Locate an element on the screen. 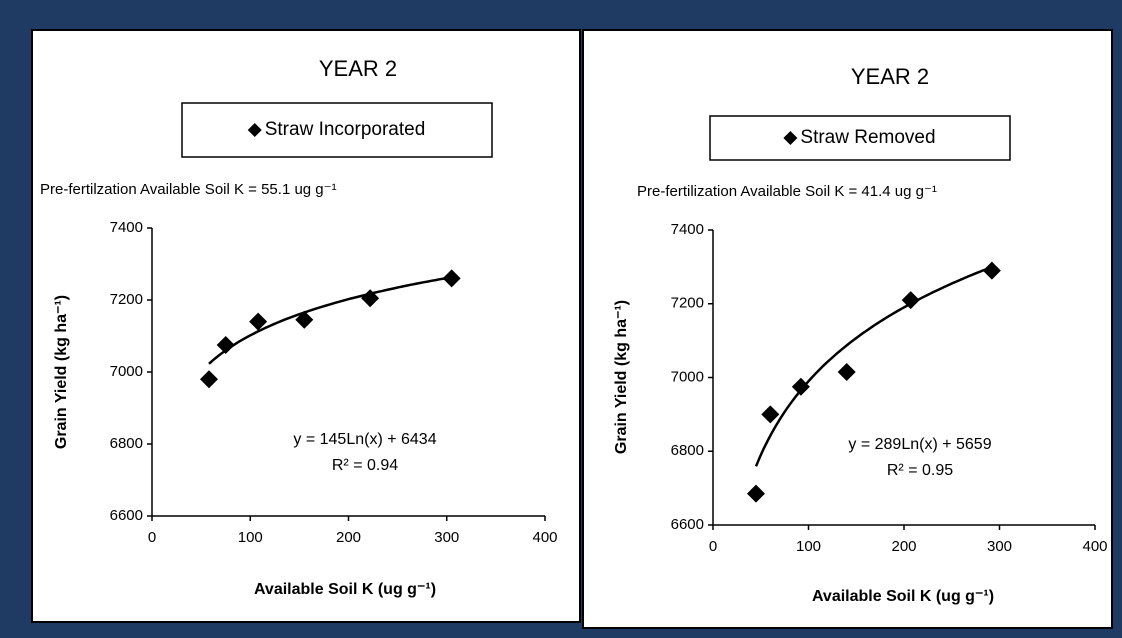  annotation: R² = 0.94 is located at coordinates (365, 465).